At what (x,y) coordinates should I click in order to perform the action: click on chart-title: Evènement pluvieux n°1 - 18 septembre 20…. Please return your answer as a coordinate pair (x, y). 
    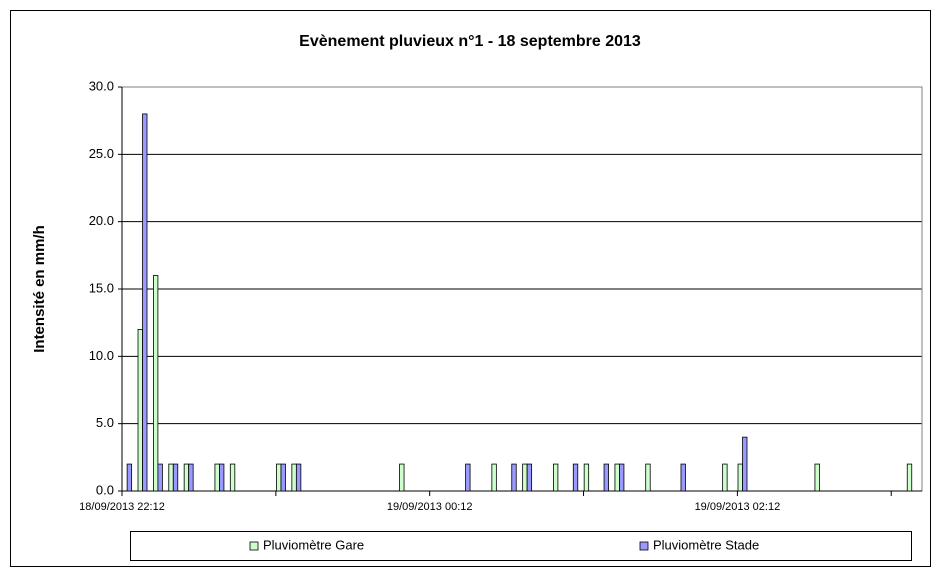
    Looking at the image, I should click on (470, 41).